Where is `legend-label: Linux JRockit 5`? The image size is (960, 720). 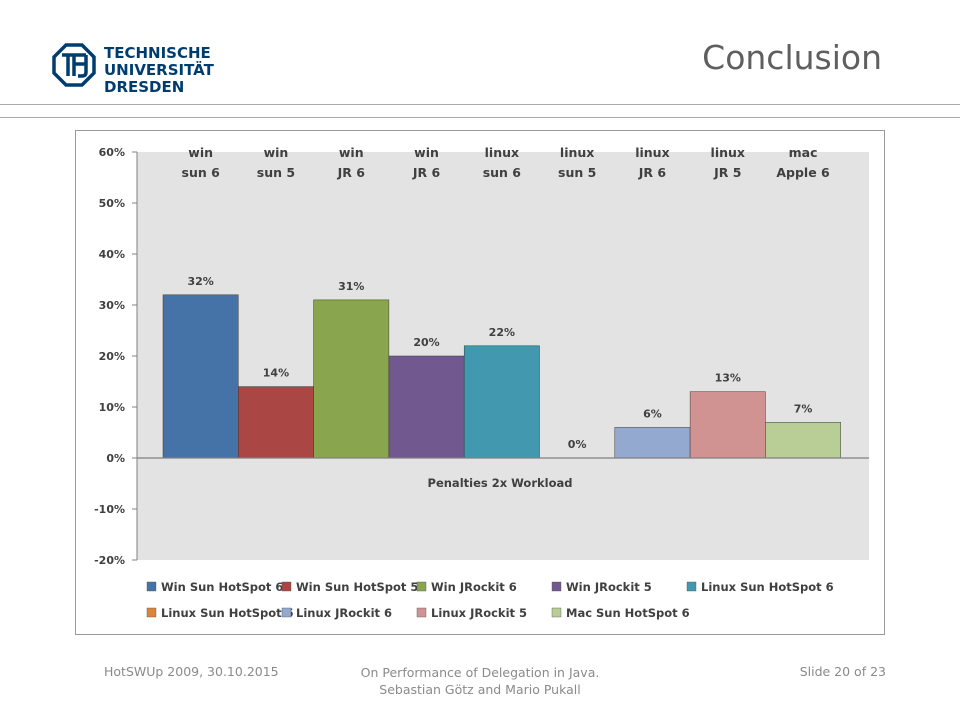 legend-label: Linux JRockit 5 is located at coordinates (479, 613).